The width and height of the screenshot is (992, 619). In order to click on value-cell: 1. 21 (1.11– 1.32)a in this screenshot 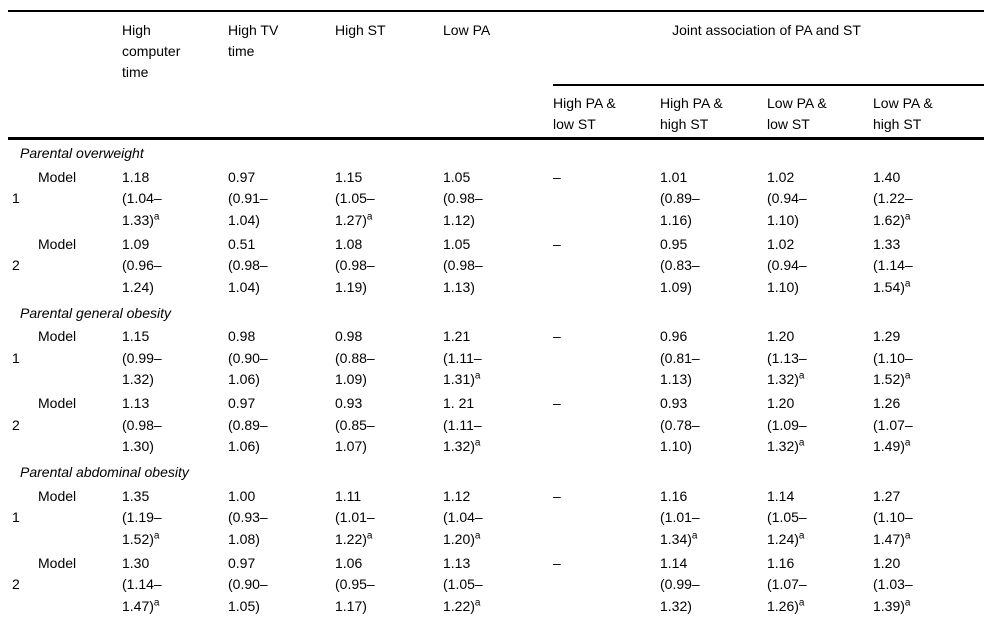, I will do `click(498, 425)`.